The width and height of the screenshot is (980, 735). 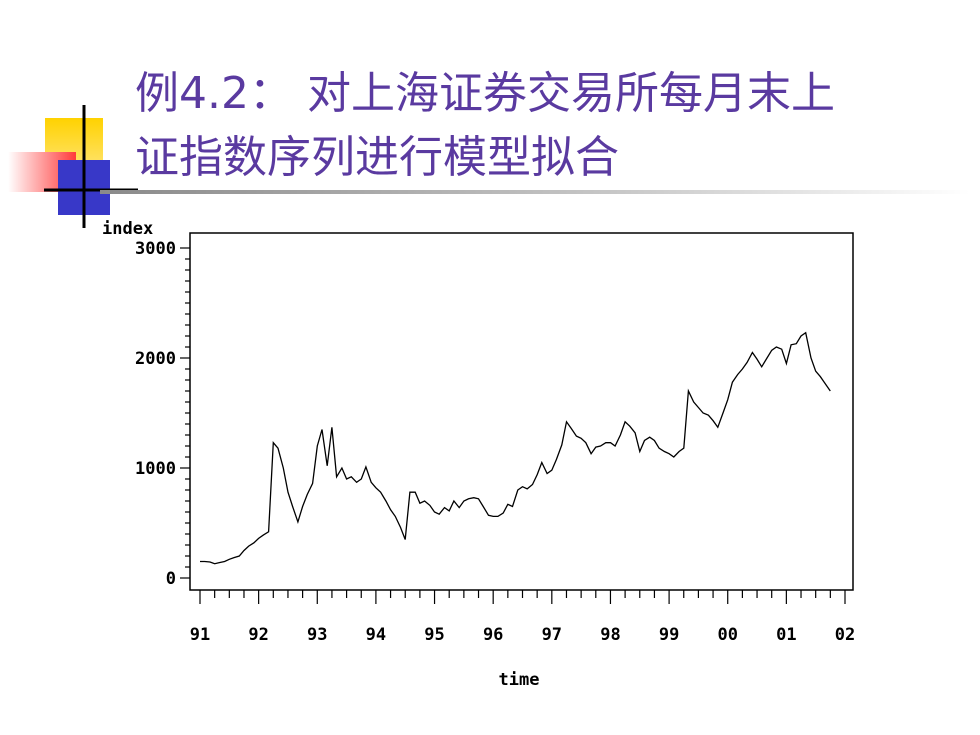 What do you see at coordinates (522, 617) in the screenshot?
I see `x-axis-ticks: 91 92 93 94 95 96 97 98 99 00 01 02` at bounding box center [522, 617].